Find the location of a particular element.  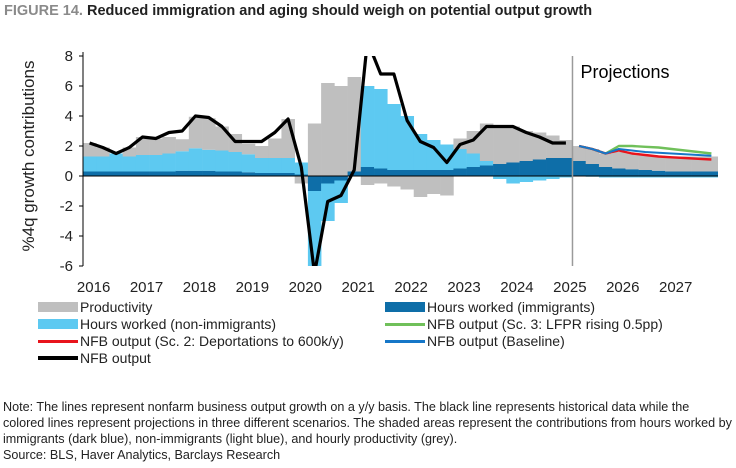

legend-label: NFB output (Sc. 3: LFPR rising 0.5pp) is located at coordinates (545, 324).